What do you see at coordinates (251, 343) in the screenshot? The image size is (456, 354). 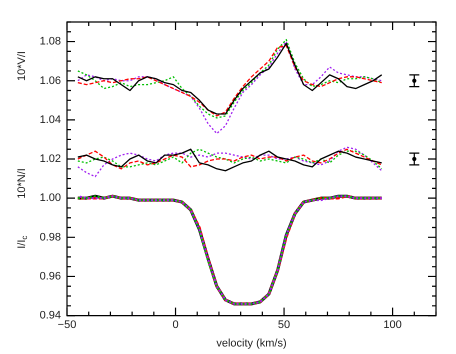 I see `x-axis-title: velocity (km/s)` at bounding box center [251, 343].